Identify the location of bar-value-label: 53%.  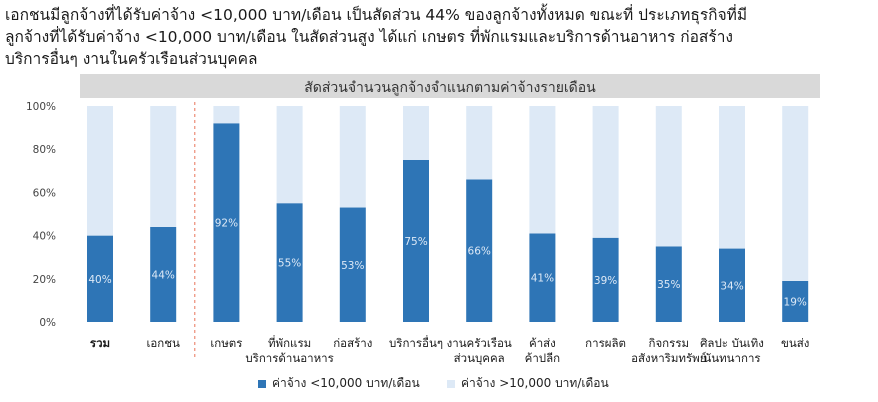
(352, 266).